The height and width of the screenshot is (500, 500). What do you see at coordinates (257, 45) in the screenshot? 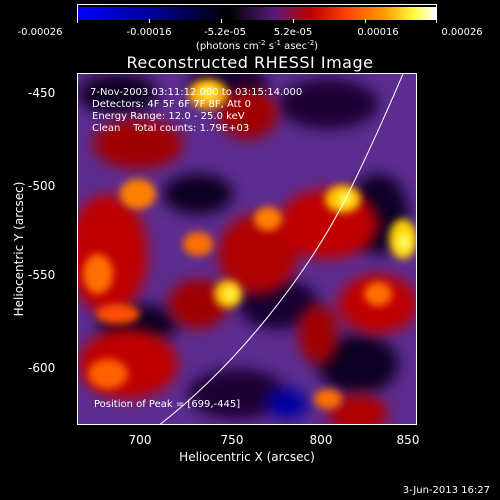
I see `colorbar-units: (photons cm-2 s-1 asec-2)` at bounding box center [257, 45].